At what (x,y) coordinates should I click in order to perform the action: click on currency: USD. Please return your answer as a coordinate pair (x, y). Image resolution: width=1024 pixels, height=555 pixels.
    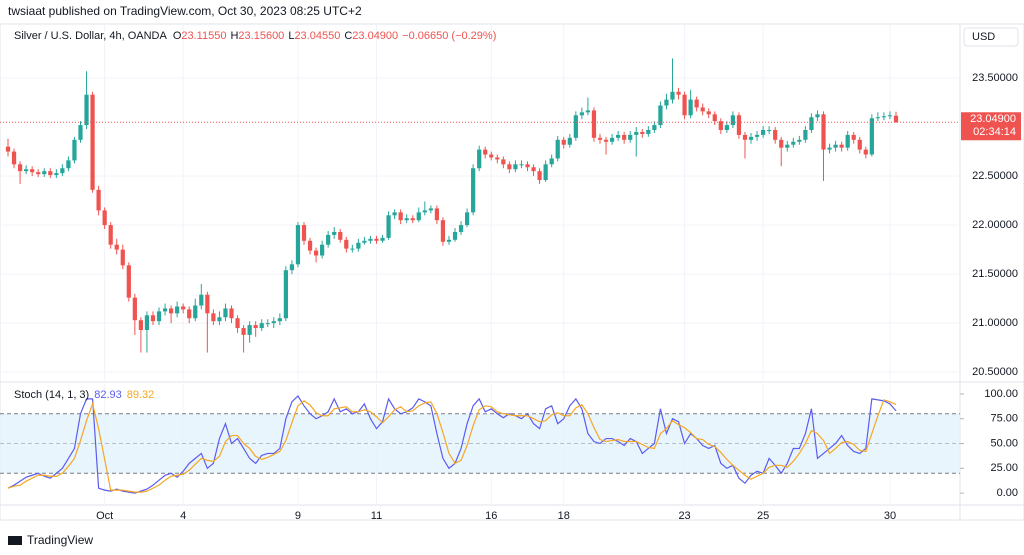
    Looking at the image, I should click on (983, 37).